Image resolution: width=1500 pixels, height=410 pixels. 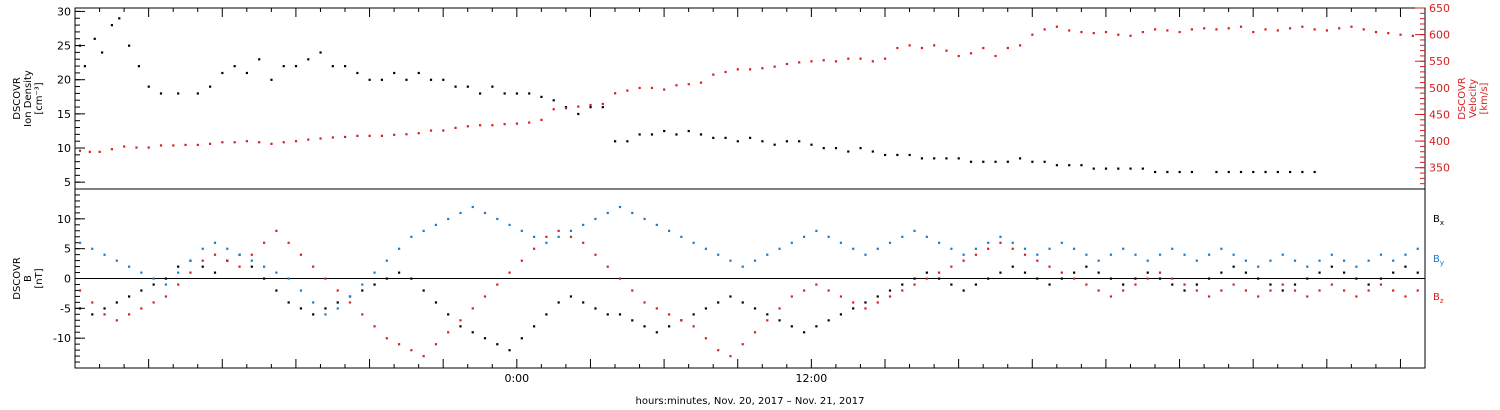 What do you see at coordinates (28, 278) in the screenshot?
I see `bottom-axis-label-line: B` at bounding box center [28, 278].